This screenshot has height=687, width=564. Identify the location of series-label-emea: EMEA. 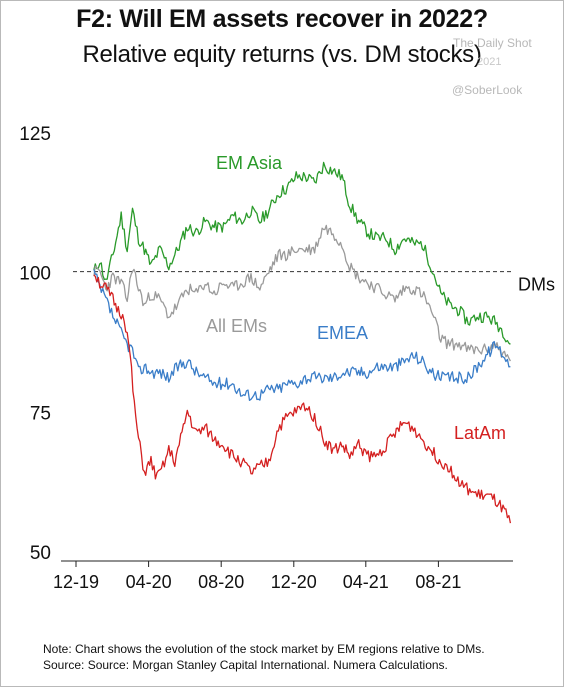
(342, 333).